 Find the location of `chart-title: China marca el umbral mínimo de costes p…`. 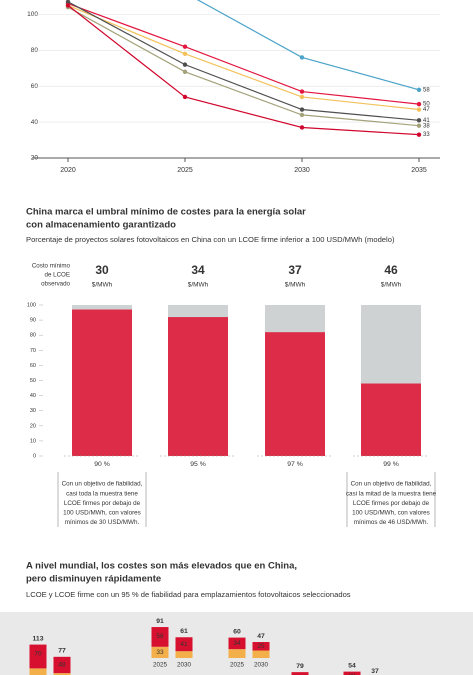

chart-title: China marca el umbral mínimo de costes p… is located at coordinates (166, 212).